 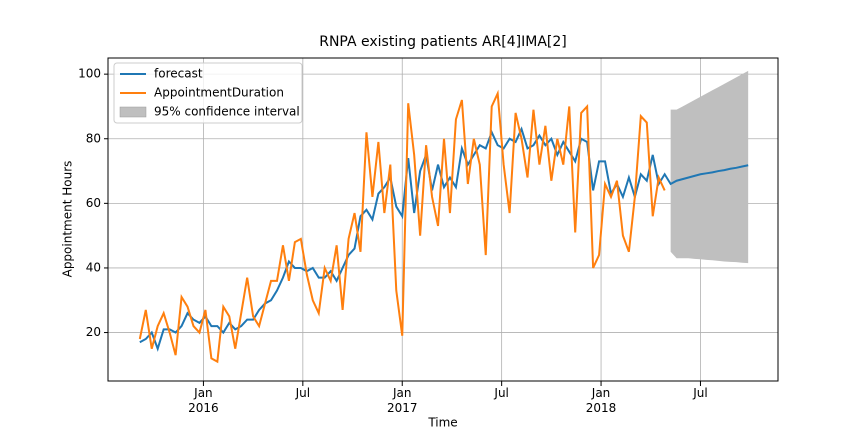 What do you see at coordinates (443, 42) in the screenshot?
I see `chart-title: RNPA existing patients AR[4]IMA[2]` at bounding box center [443, 42].